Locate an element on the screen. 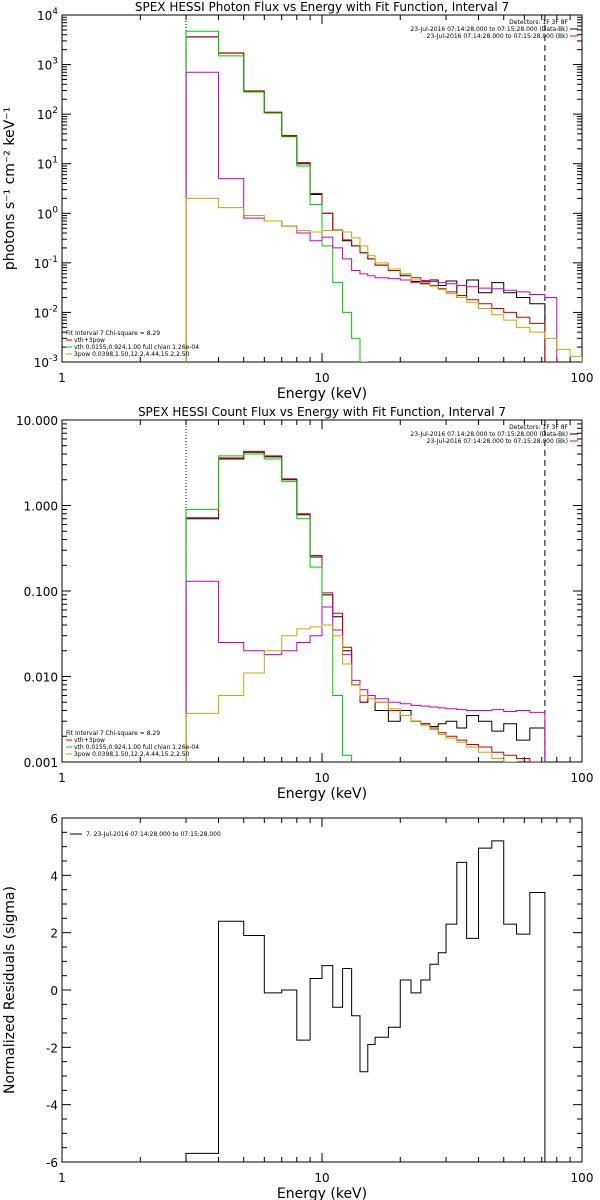  y-tick-label: 0.010 is located at coordinates (41, 678).